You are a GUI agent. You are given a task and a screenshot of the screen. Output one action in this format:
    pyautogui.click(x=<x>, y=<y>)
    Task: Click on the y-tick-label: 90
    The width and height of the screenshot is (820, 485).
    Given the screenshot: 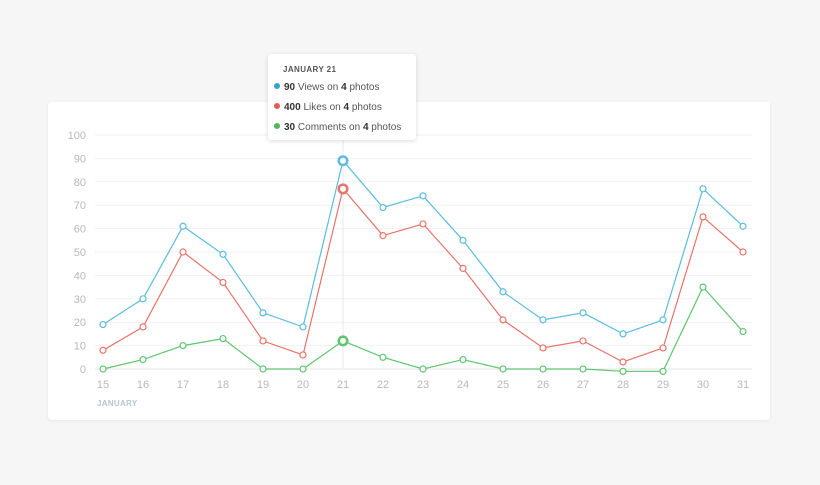 What is the action you would take?
    pyautogui.click(x=80, y=159)
    